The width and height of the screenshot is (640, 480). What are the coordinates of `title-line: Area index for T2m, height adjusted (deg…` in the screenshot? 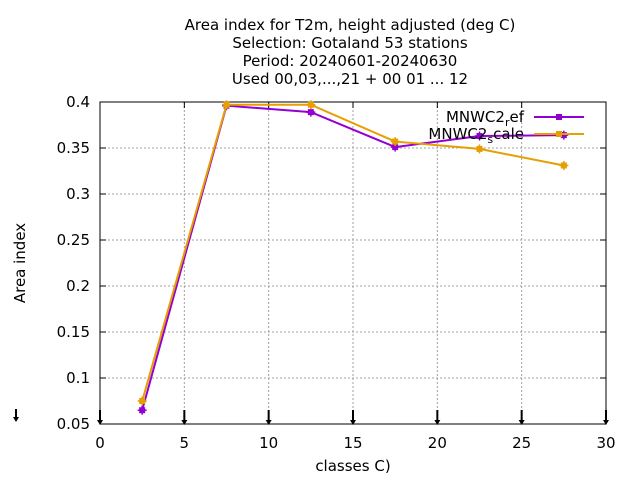 It's located at (350, 25).